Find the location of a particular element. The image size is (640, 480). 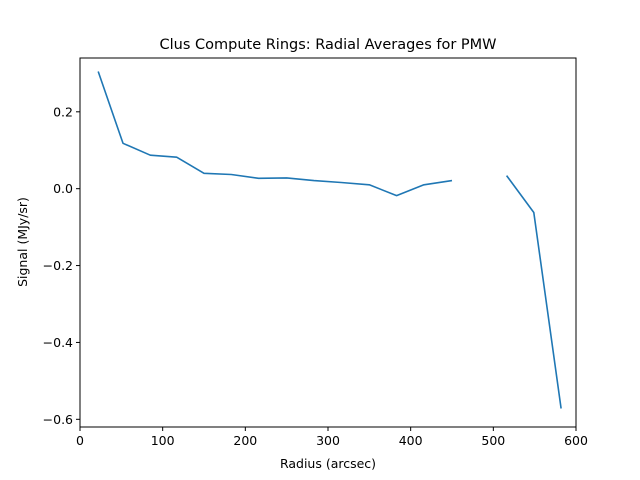

x-tick-label: 500 is located at coordinates (493, 440).